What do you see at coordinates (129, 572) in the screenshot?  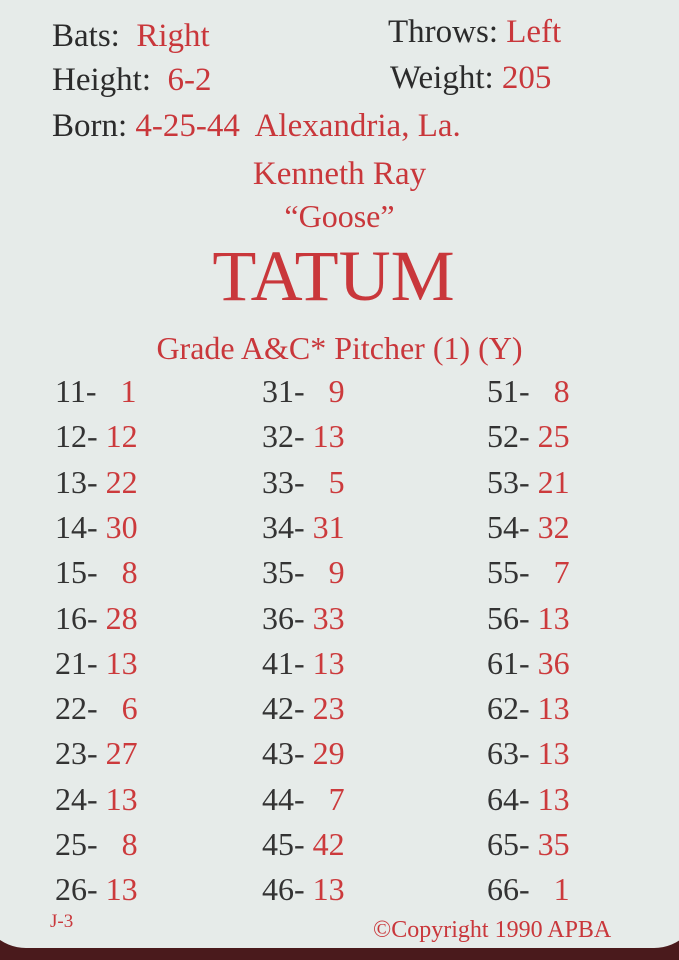 I see `result-number: 8` at bounding box center [129, 572].